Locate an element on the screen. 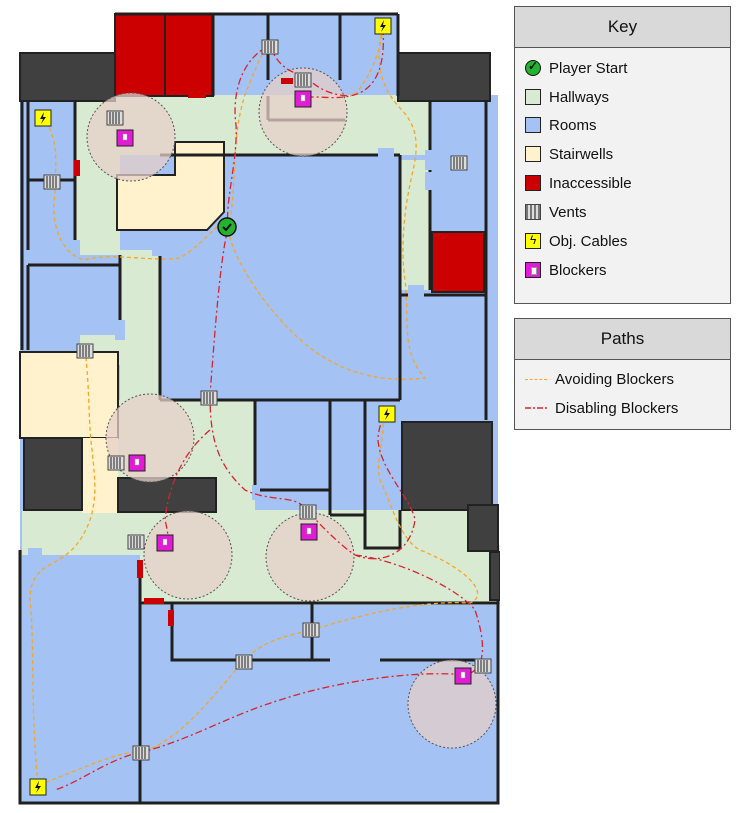  room-swatch is located at coordinates (533, 125).